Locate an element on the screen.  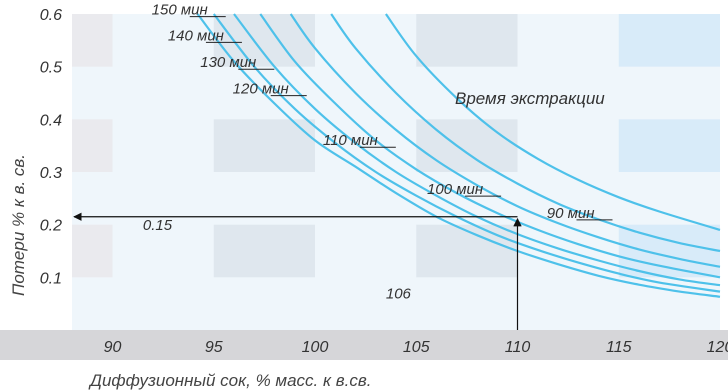
x-tick-label: 100 is located at coordinates (315, 347).